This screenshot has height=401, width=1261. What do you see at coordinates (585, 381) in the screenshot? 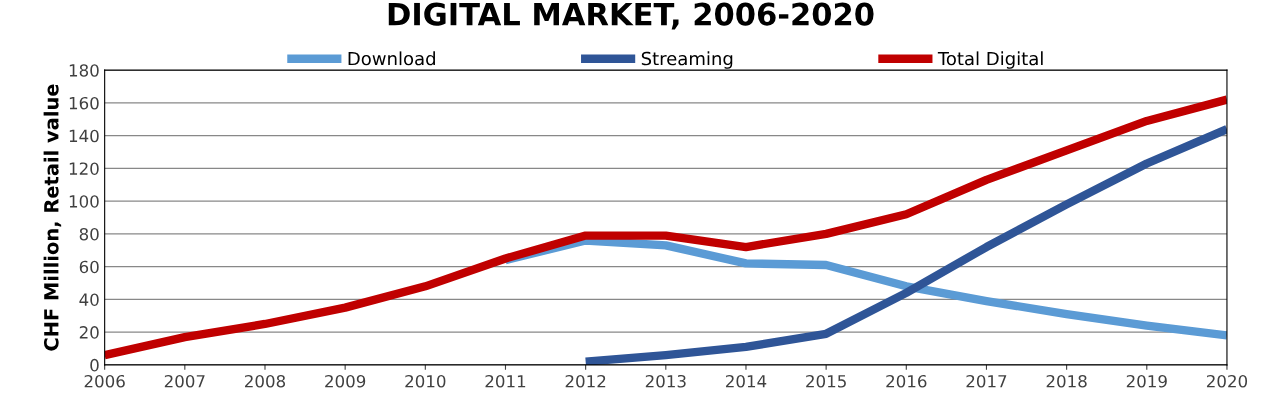
I see `x-tick-label: 2012` at bounding box center [585, 381].